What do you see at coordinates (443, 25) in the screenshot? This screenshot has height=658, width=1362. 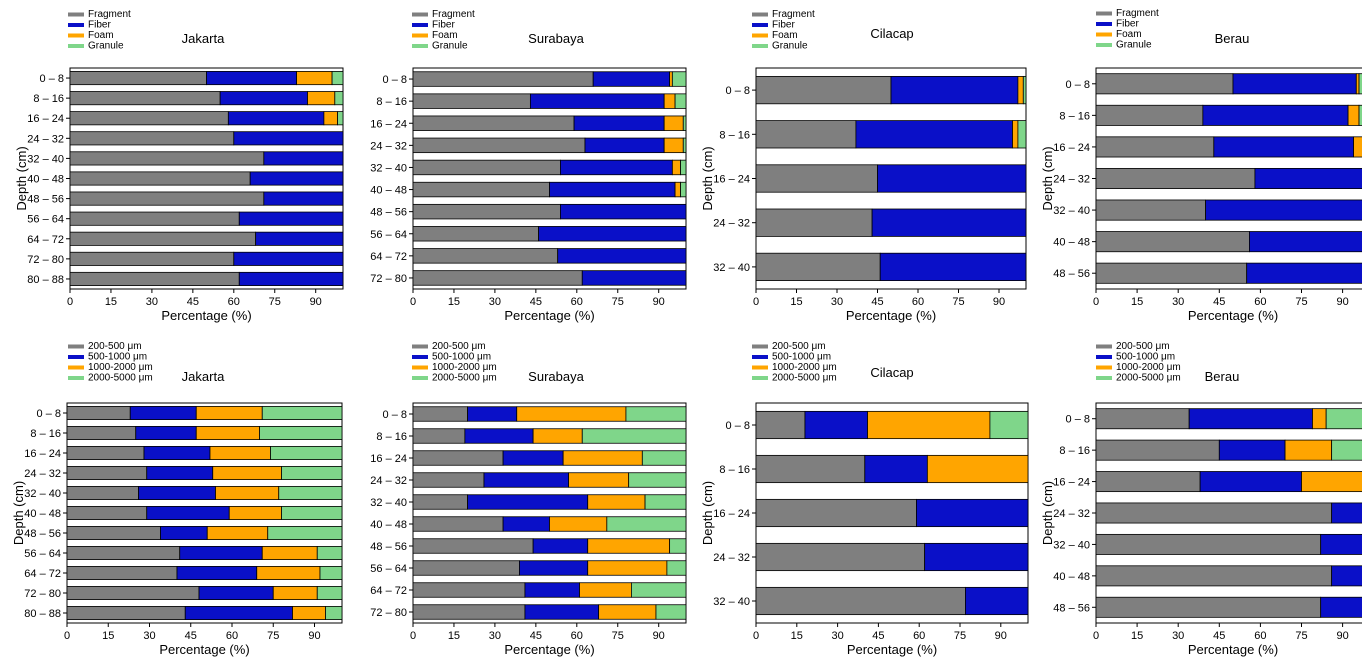 I see `legend-label: Fiber` at bounding box center [443, 25].